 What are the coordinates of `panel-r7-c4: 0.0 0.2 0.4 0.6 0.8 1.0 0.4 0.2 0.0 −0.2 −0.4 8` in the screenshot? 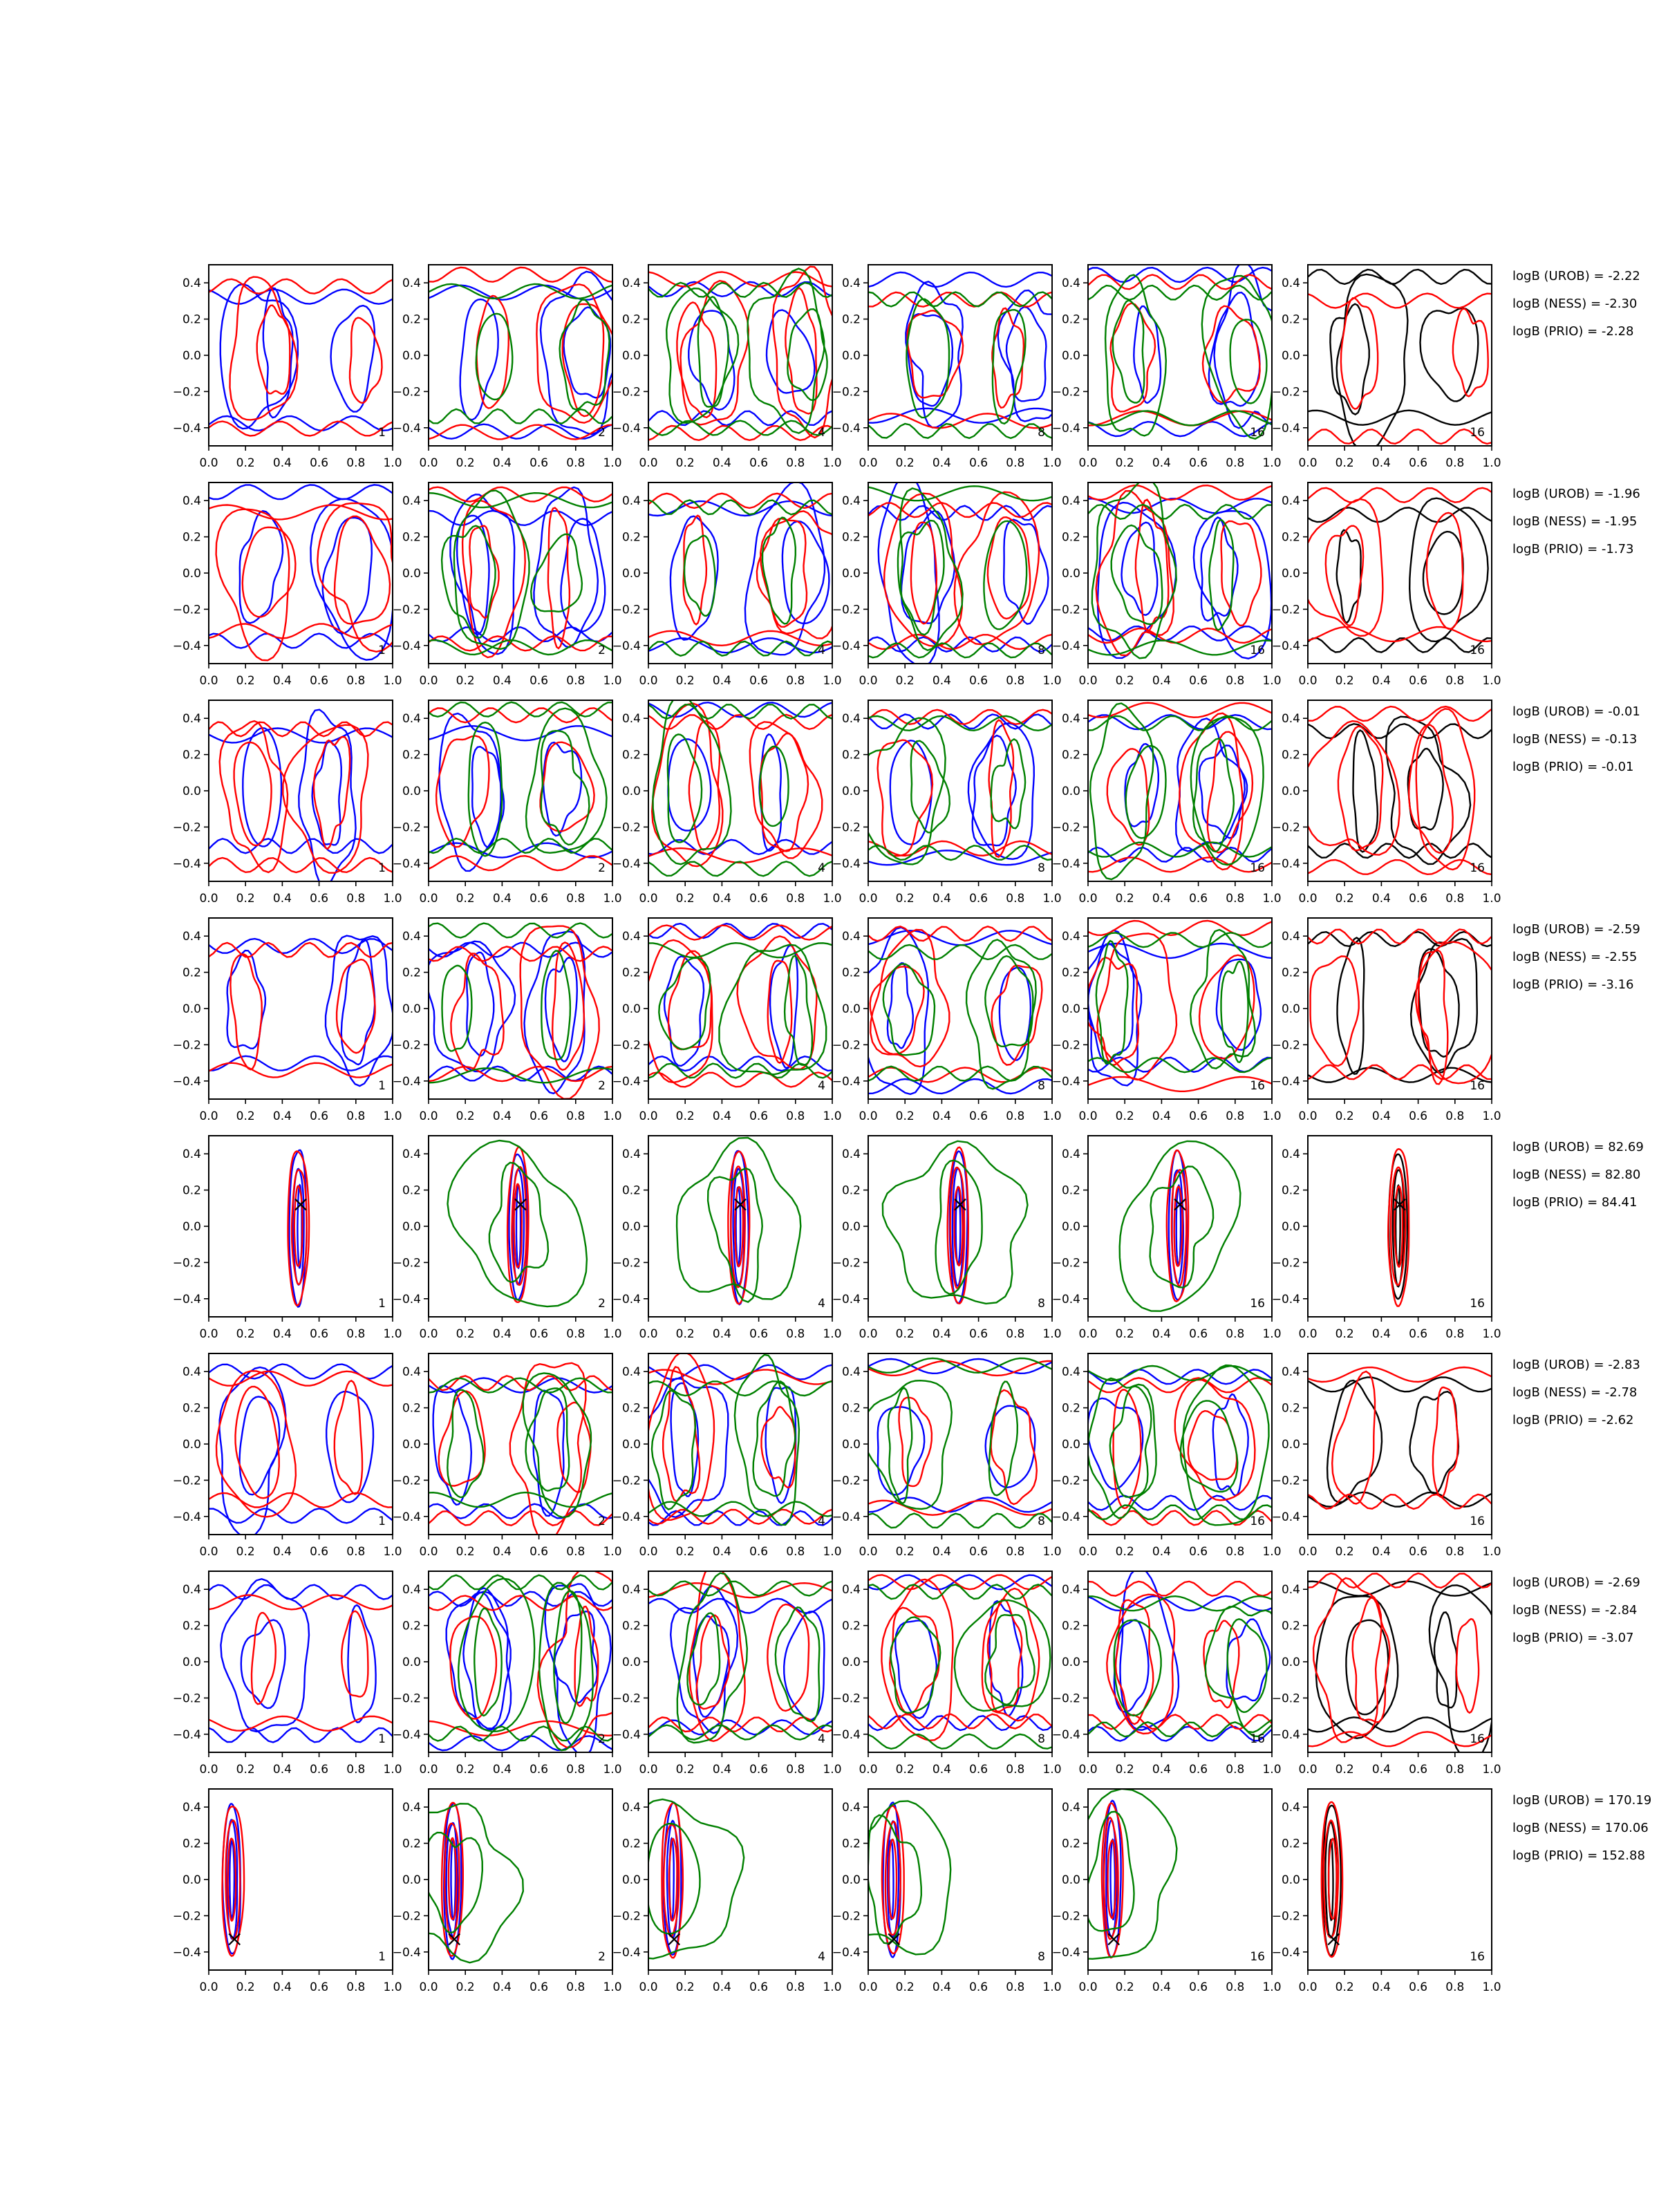 It's located at (947, 1674).